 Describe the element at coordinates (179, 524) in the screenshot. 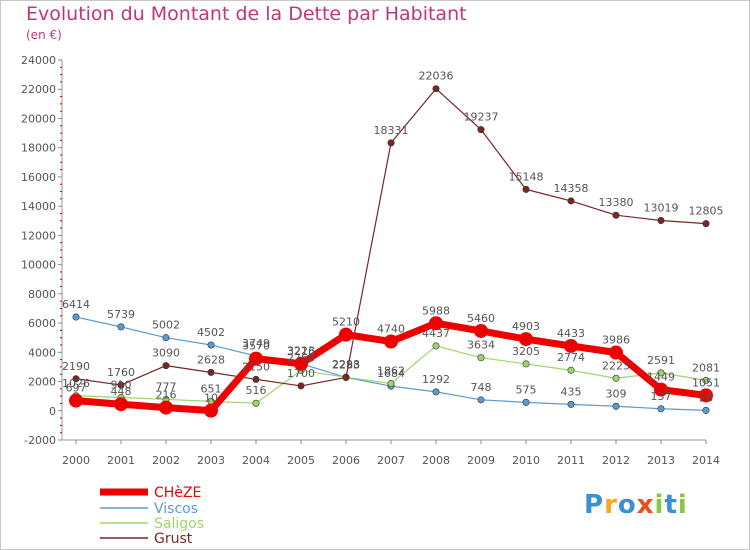

I see `legend-label-saligos: Saligos` at that location.